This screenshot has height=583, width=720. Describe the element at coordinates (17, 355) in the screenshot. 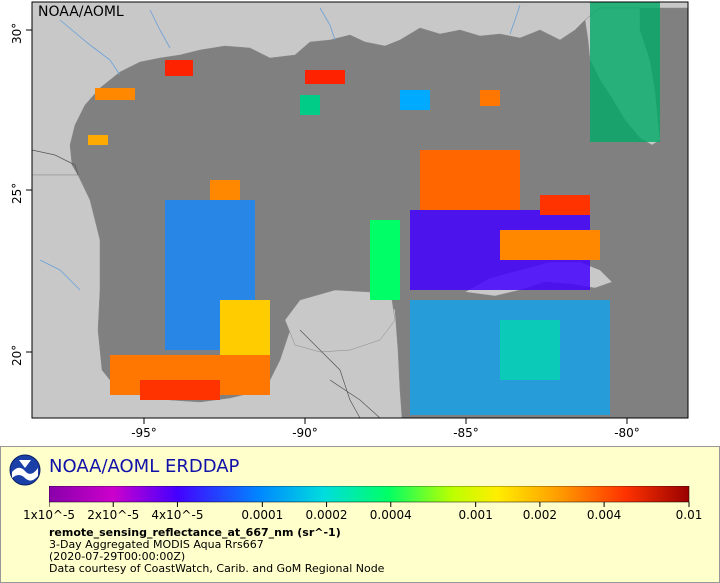

I see `lat-tick-label: 20°` at that location.